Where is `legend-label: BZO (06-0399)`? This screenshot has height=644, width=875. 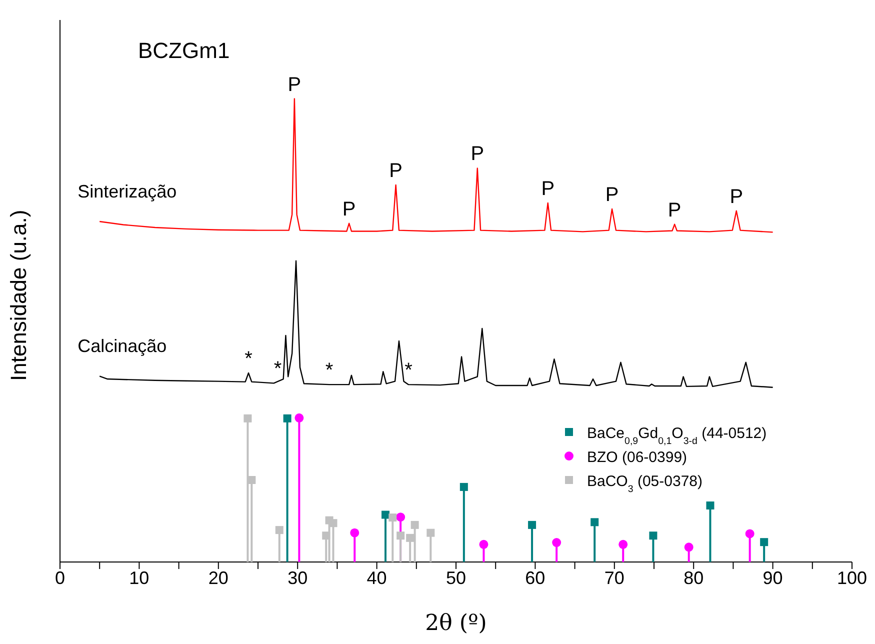 legend-label: BZO (06-0399) is located at coordinates (637, 457).